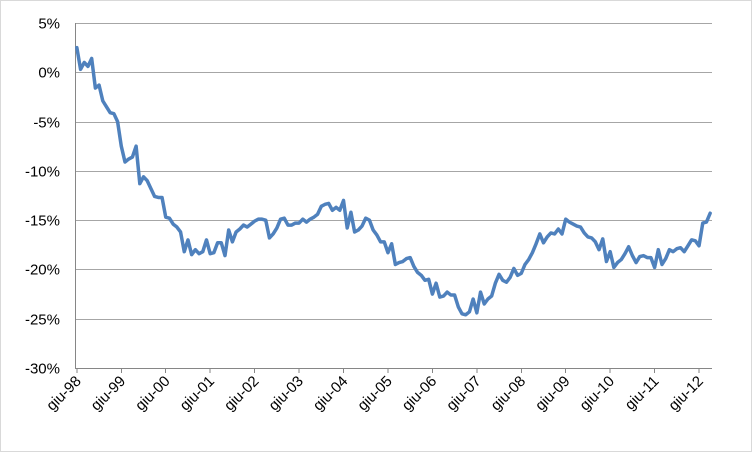  I want to click on x-tick-label: giu-08, so click(509, 394).